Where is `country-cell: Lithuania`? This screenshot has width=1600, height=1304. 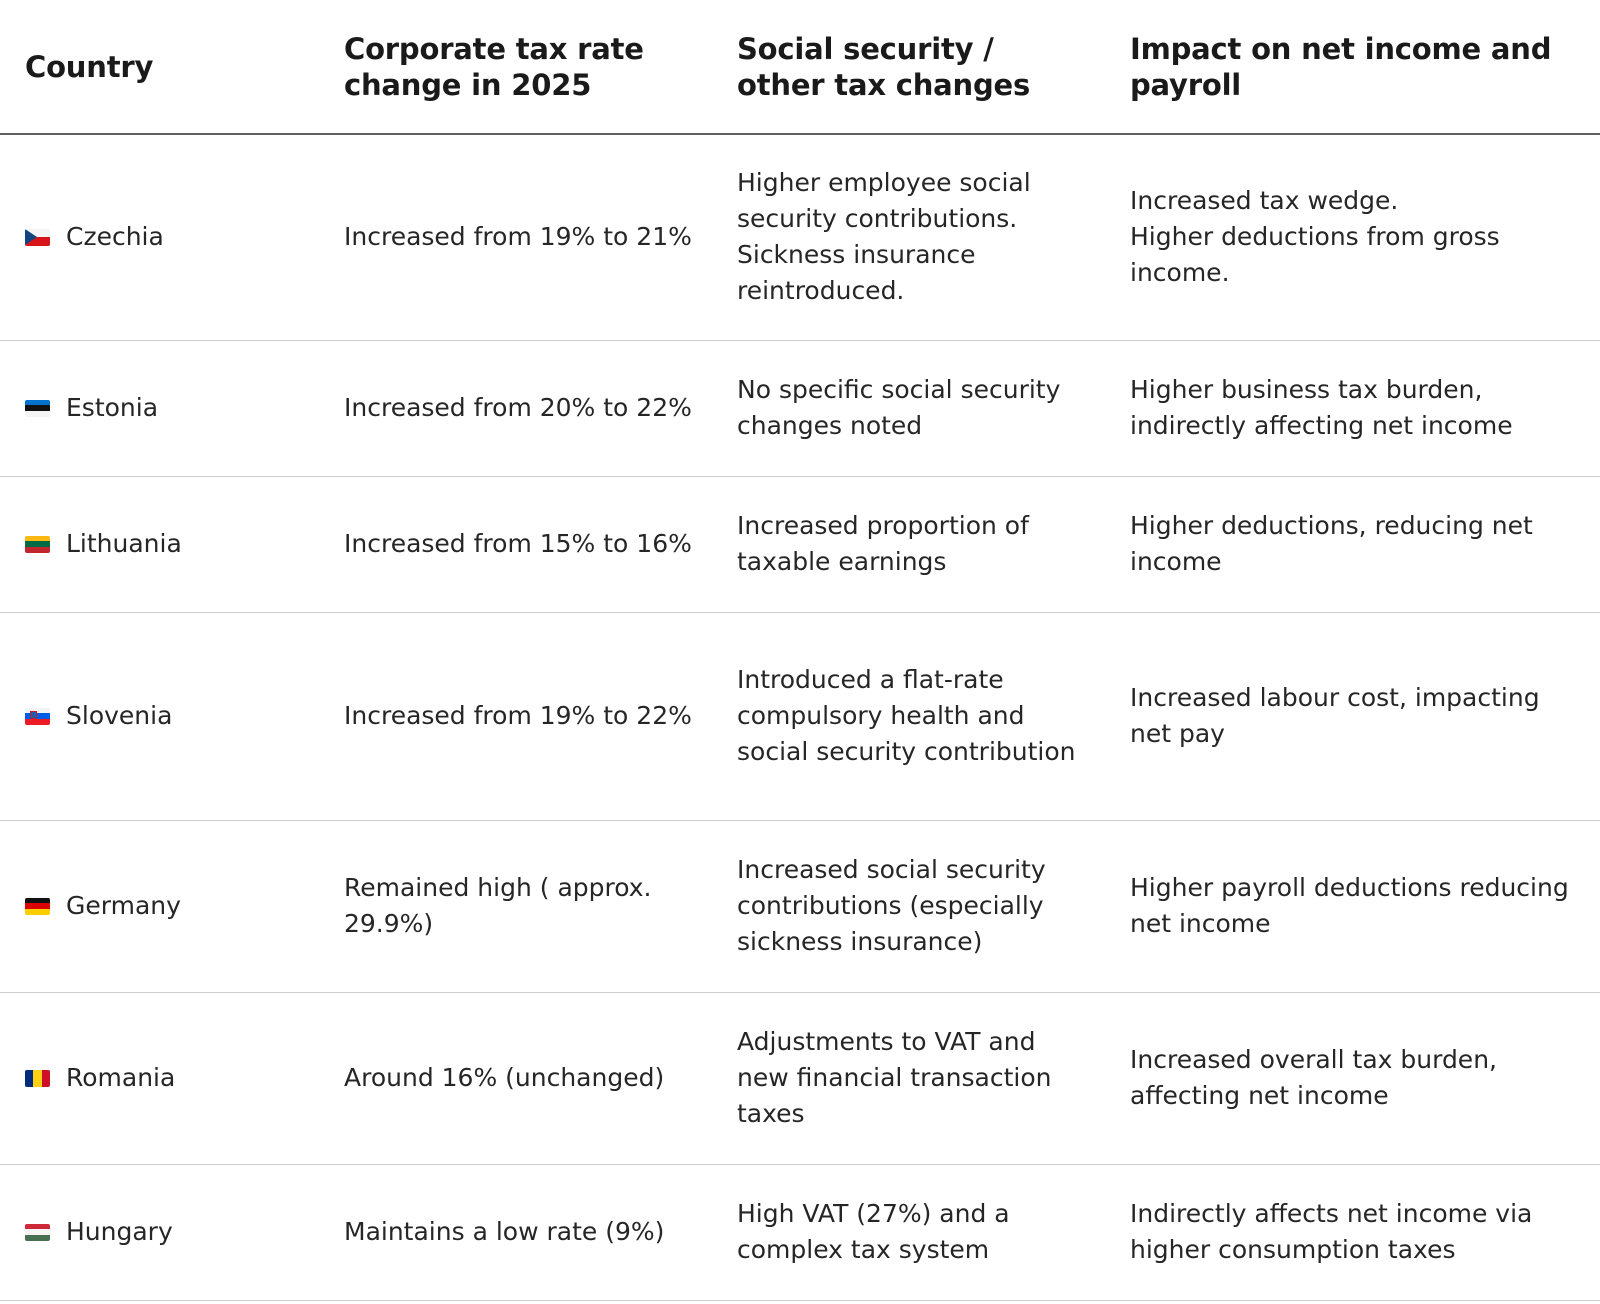 country-cell: Lithuania is located at coordinates (160, 544).